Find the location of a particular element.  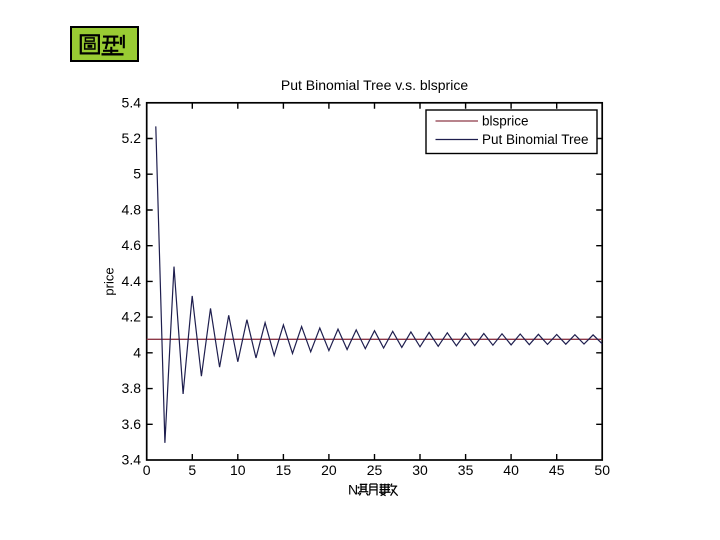

svg-text: Put Binomial Tree is located at coordinates (535, 139).